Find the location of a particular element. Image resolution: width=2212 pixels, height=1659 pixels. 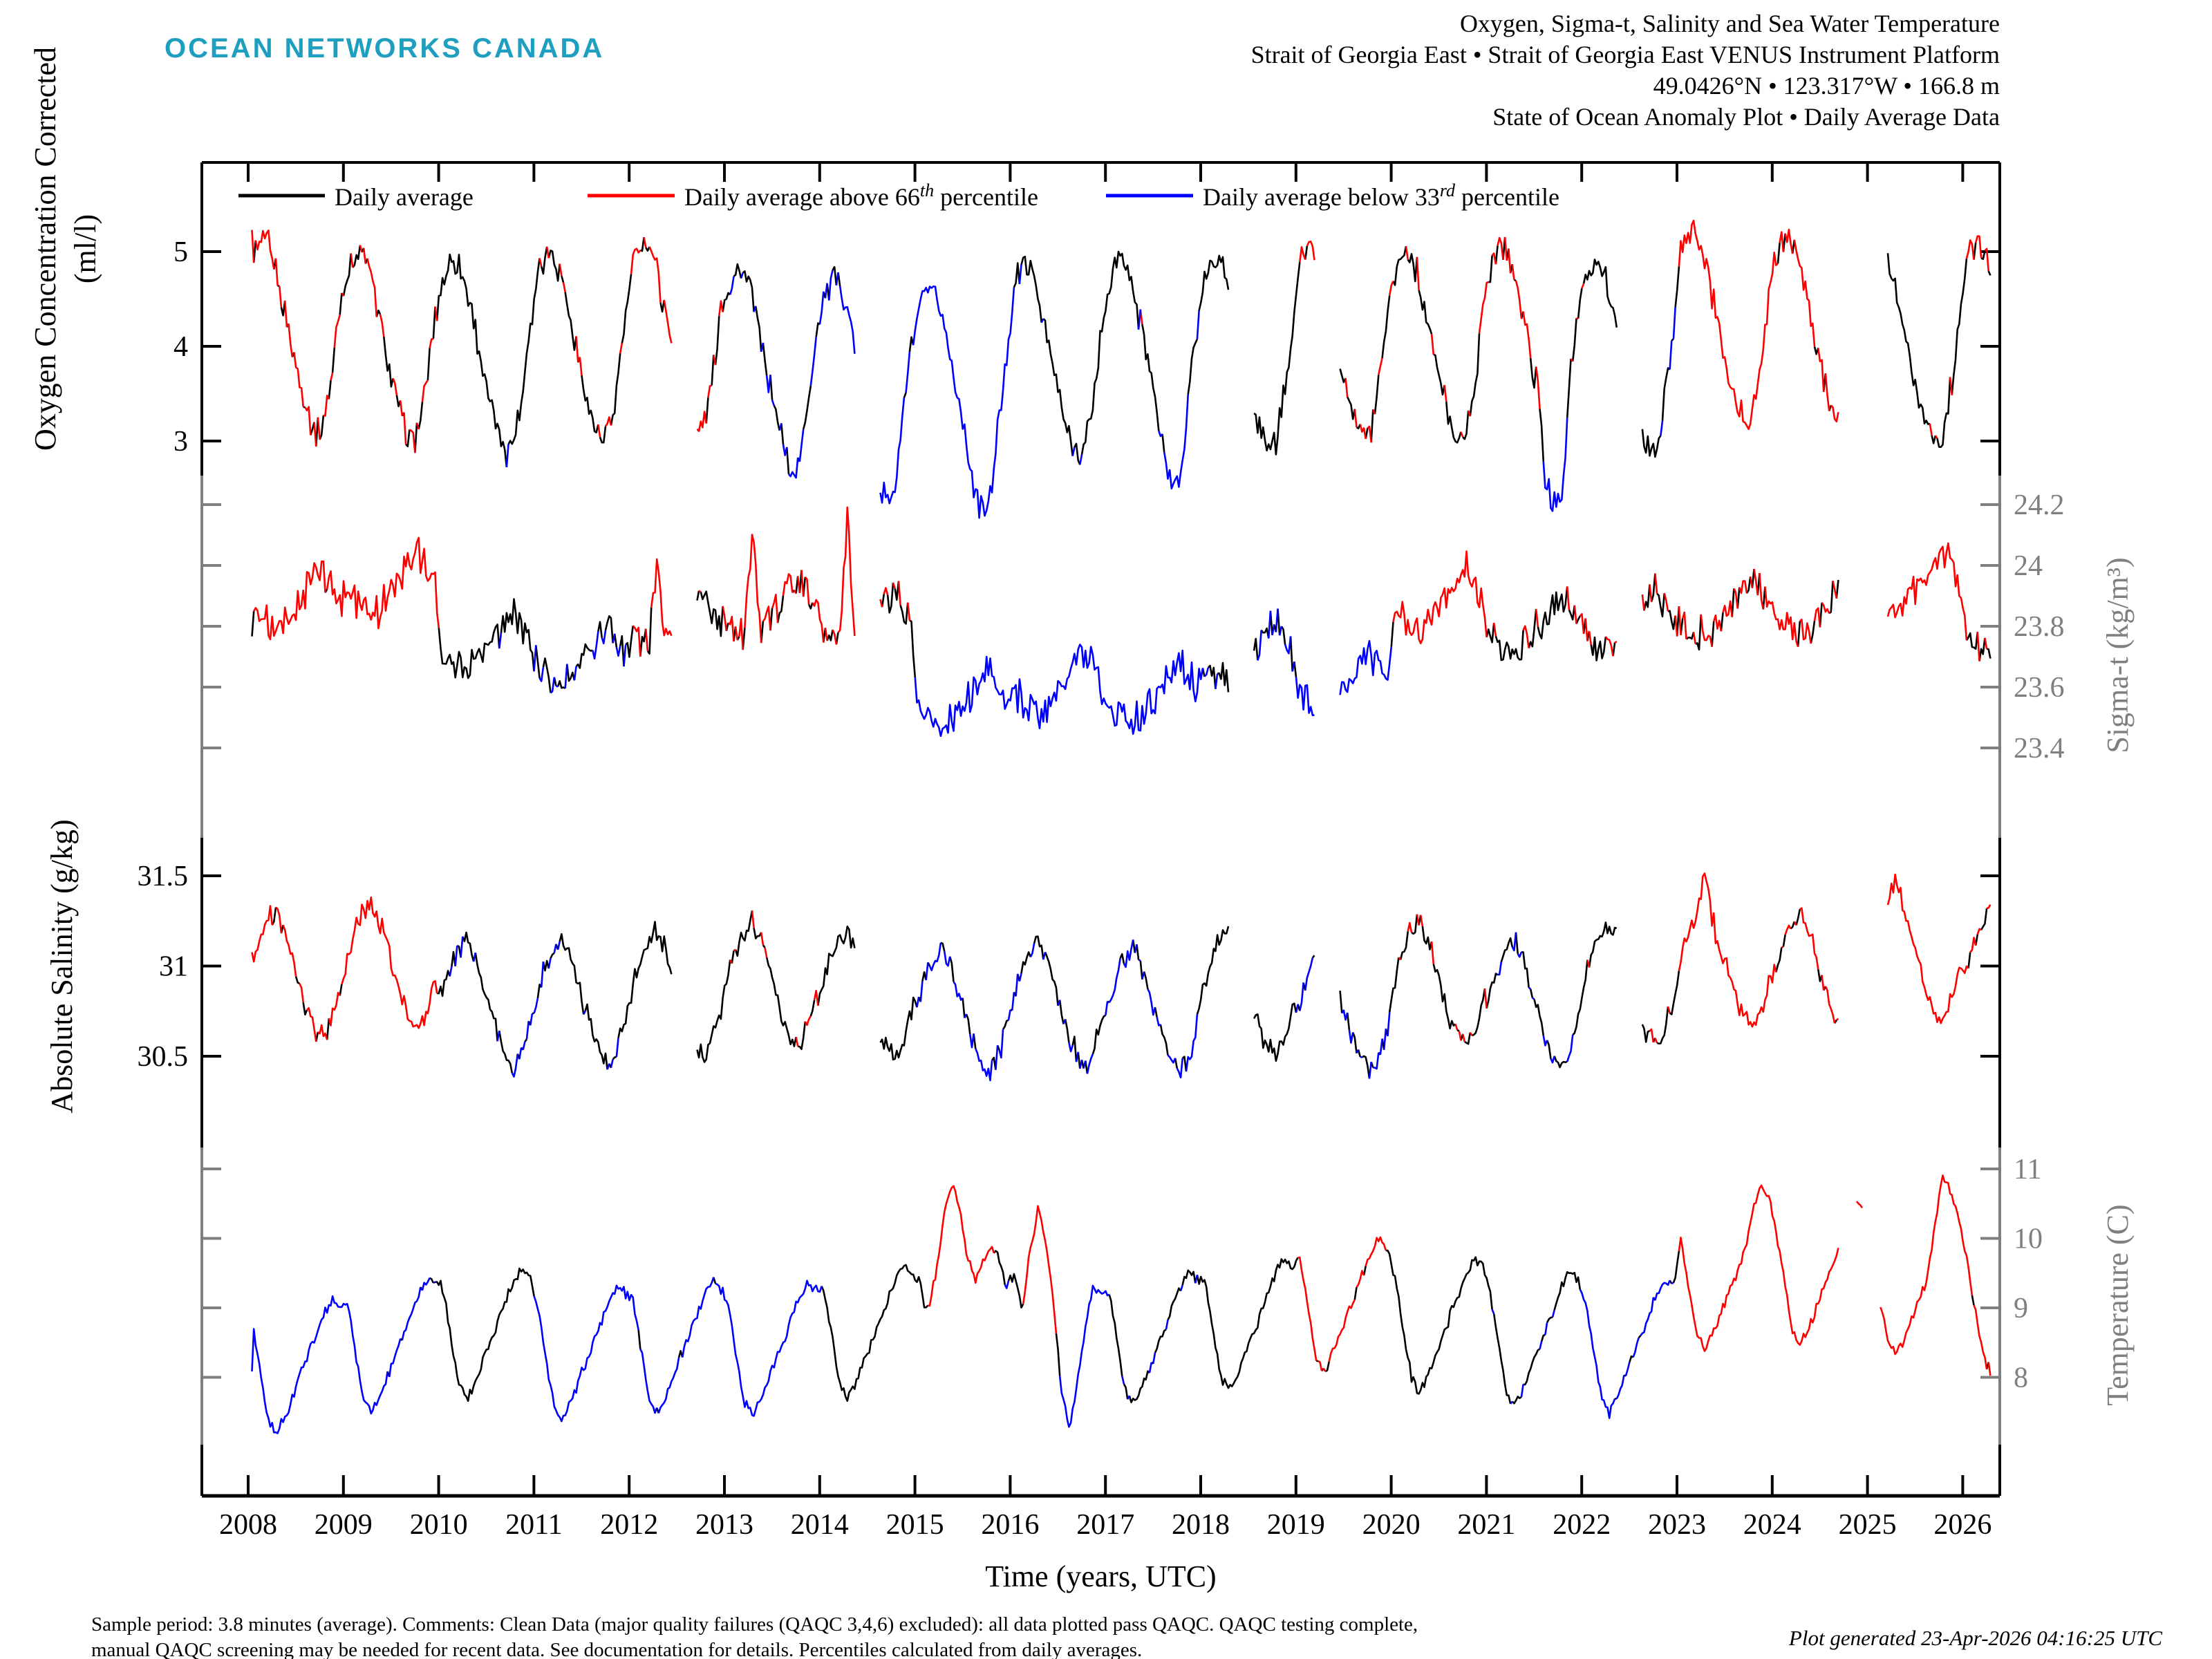

temperature-series is located at coordinates (1121, 1304).